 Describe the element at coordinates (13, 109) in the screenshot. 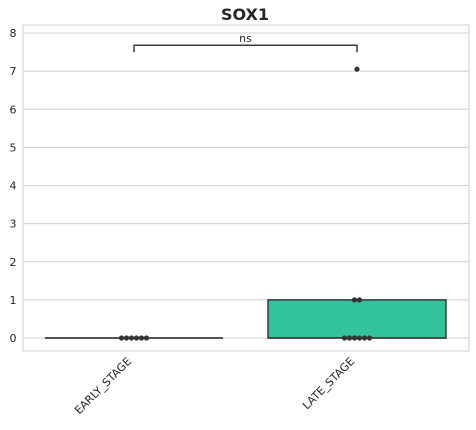

I see `y-tick-label: 6` at that location.